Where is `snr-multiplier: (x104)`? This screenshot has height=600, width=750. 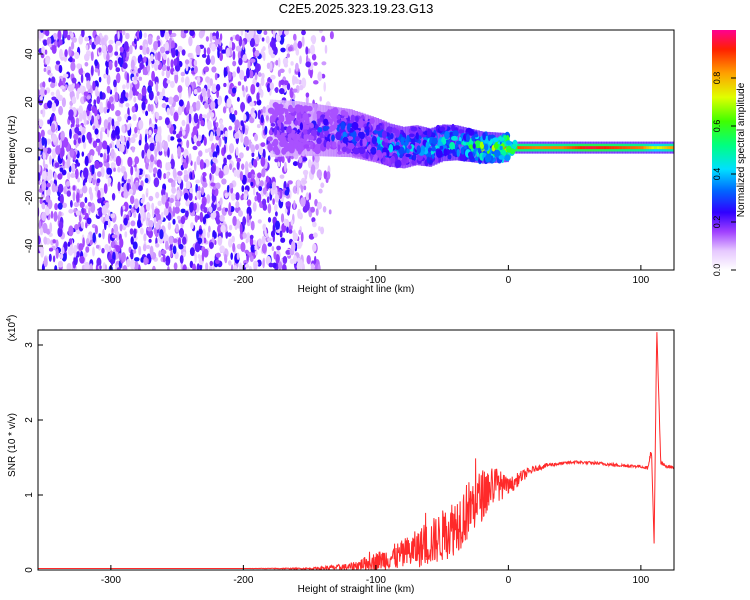 snr-multiplier: (x104) is located at coordinates (12, 328).